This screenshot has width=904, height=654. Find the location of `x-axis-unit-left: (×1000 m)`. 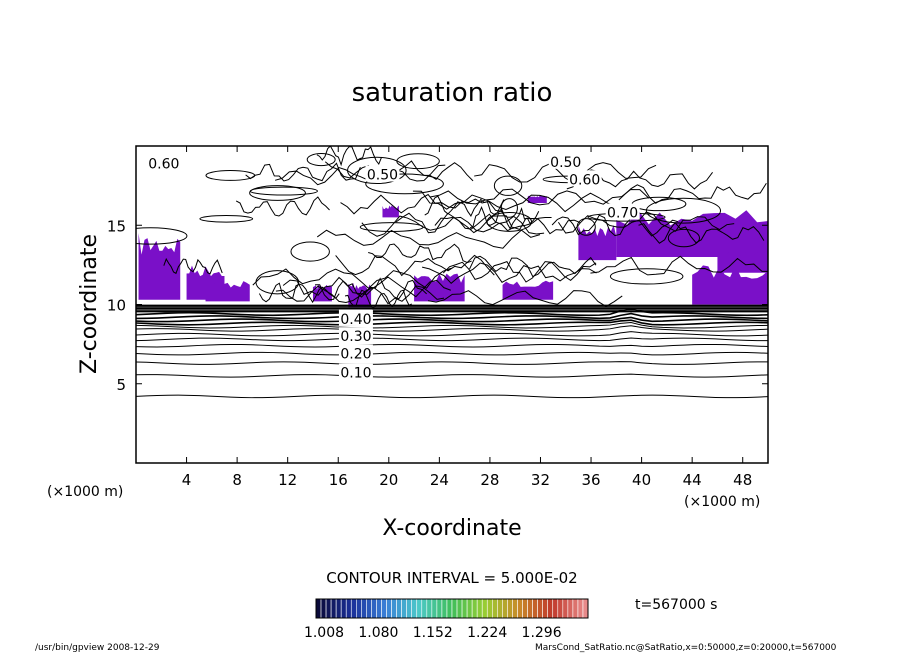

x-axis-unit-left: (×1000 m) is located at coordinates (85, 492).